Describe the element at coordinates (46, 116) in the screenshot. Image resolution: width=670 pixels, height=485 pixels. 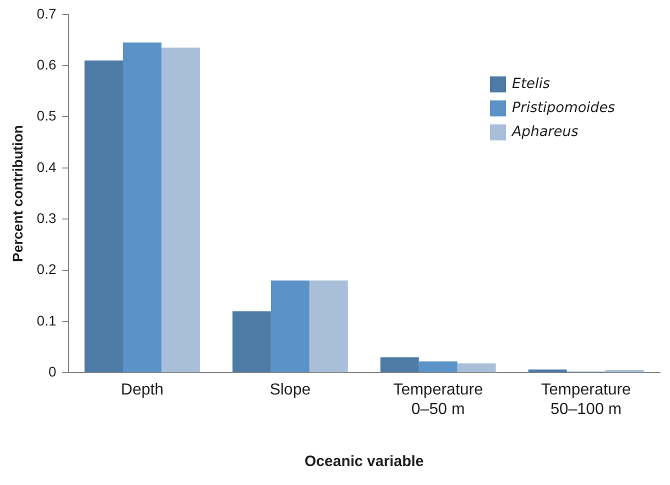
I see `y-tick-label: 0.5` at that location.